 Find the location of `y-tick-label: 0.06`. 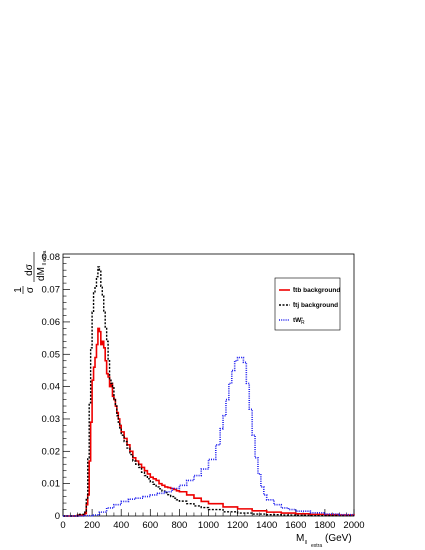

y-tick-label: 0.06 is located at coordinates (51, 322).